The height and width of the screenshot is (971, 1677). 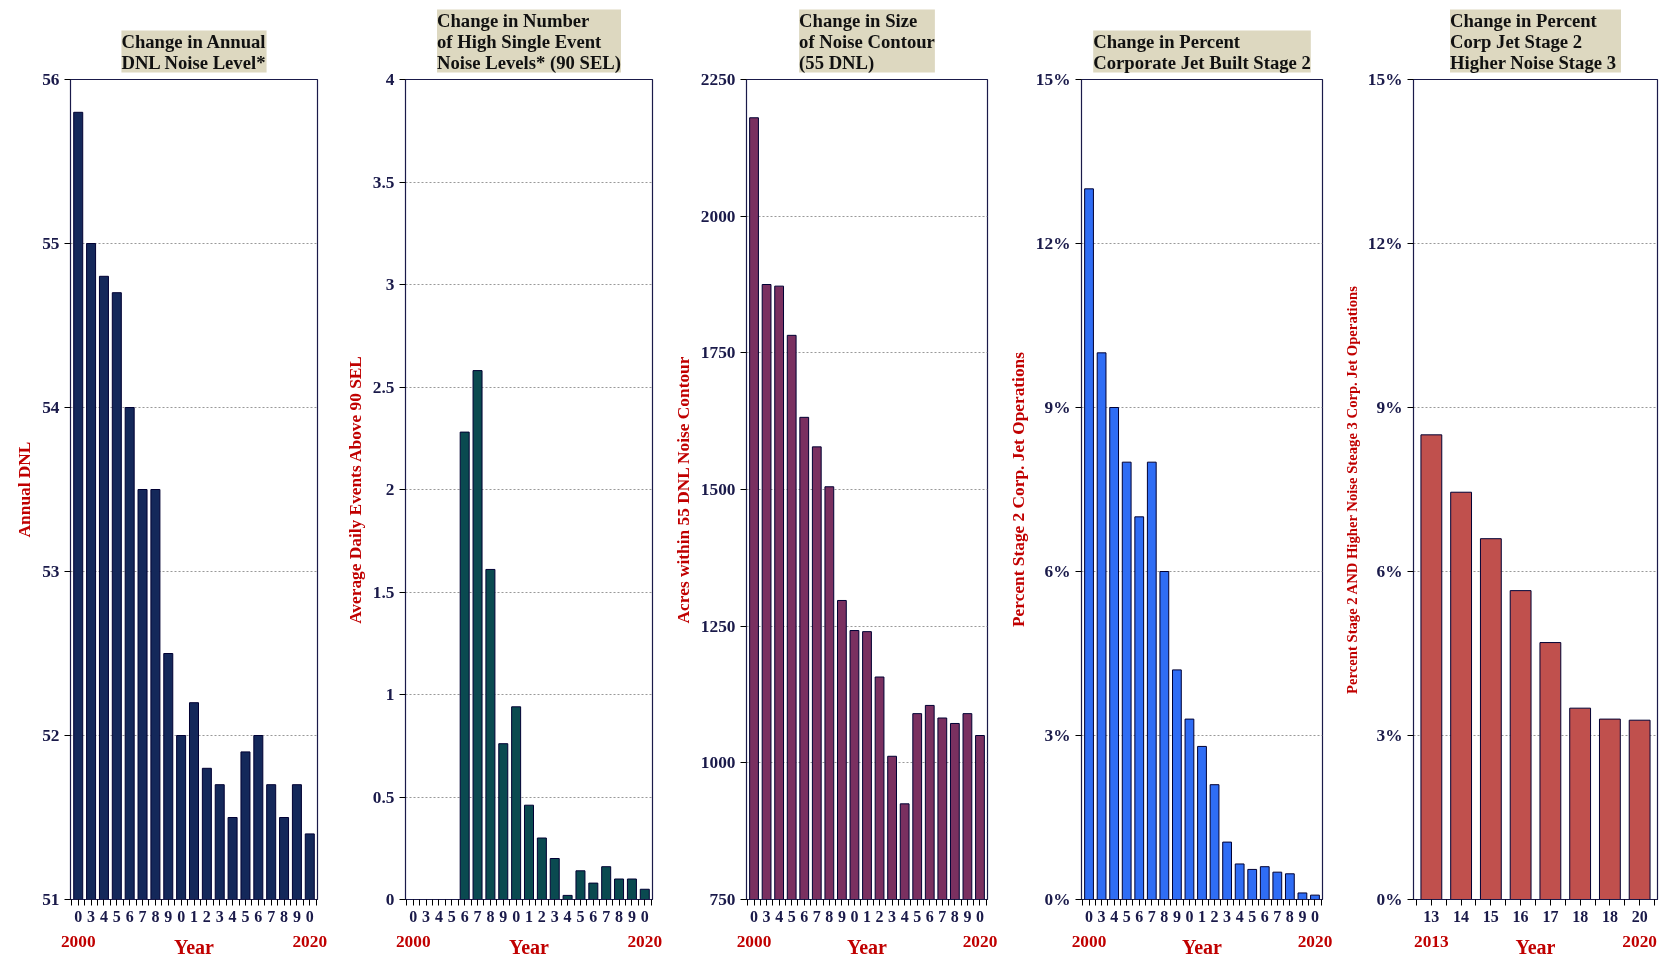 What do you see at coordinates (1580, 916) in the screenshot?
I see `x-tick-label: 18` at bounding box center [1580, 916].